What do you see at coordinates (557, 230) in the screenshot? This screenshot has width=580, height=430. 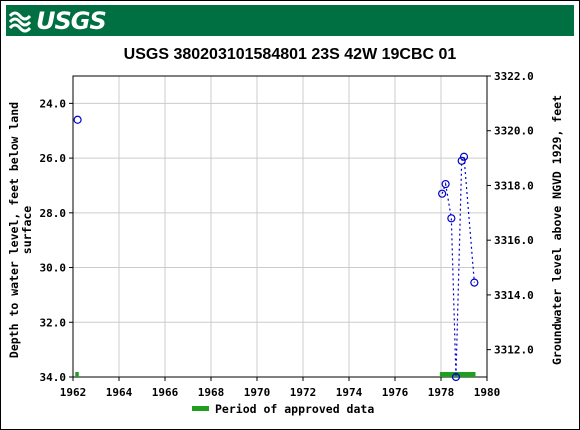 I see `y-axis-right-label: Groundwater level above NGVD 1929, feet` at bounding box center [557, 230].